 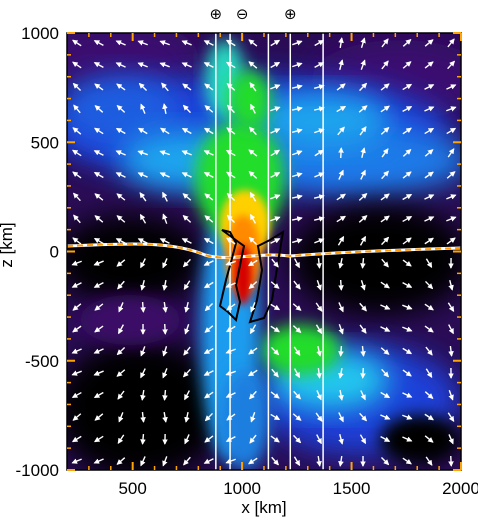 I want to click on x-tick-label: 1000, so click(x=242, y=488).